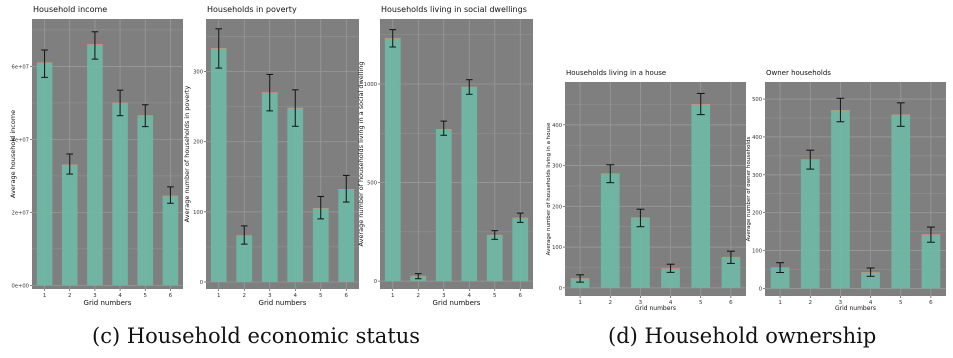 Image resolution: width=953 pixels, height=358 pixels. What do you see at coordinates (252, 9) in the screenshot?
I see `chart-title: Households in poverty` at bounding box center [252, 9].